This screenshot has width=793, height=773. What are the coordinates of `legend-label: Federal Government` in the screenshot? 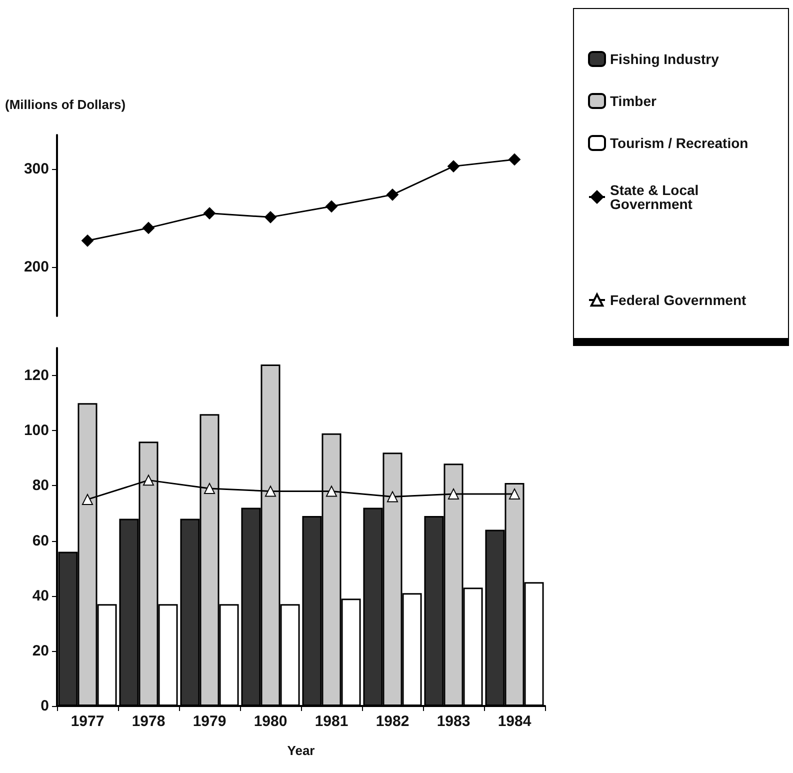 It's located at (678, 300).